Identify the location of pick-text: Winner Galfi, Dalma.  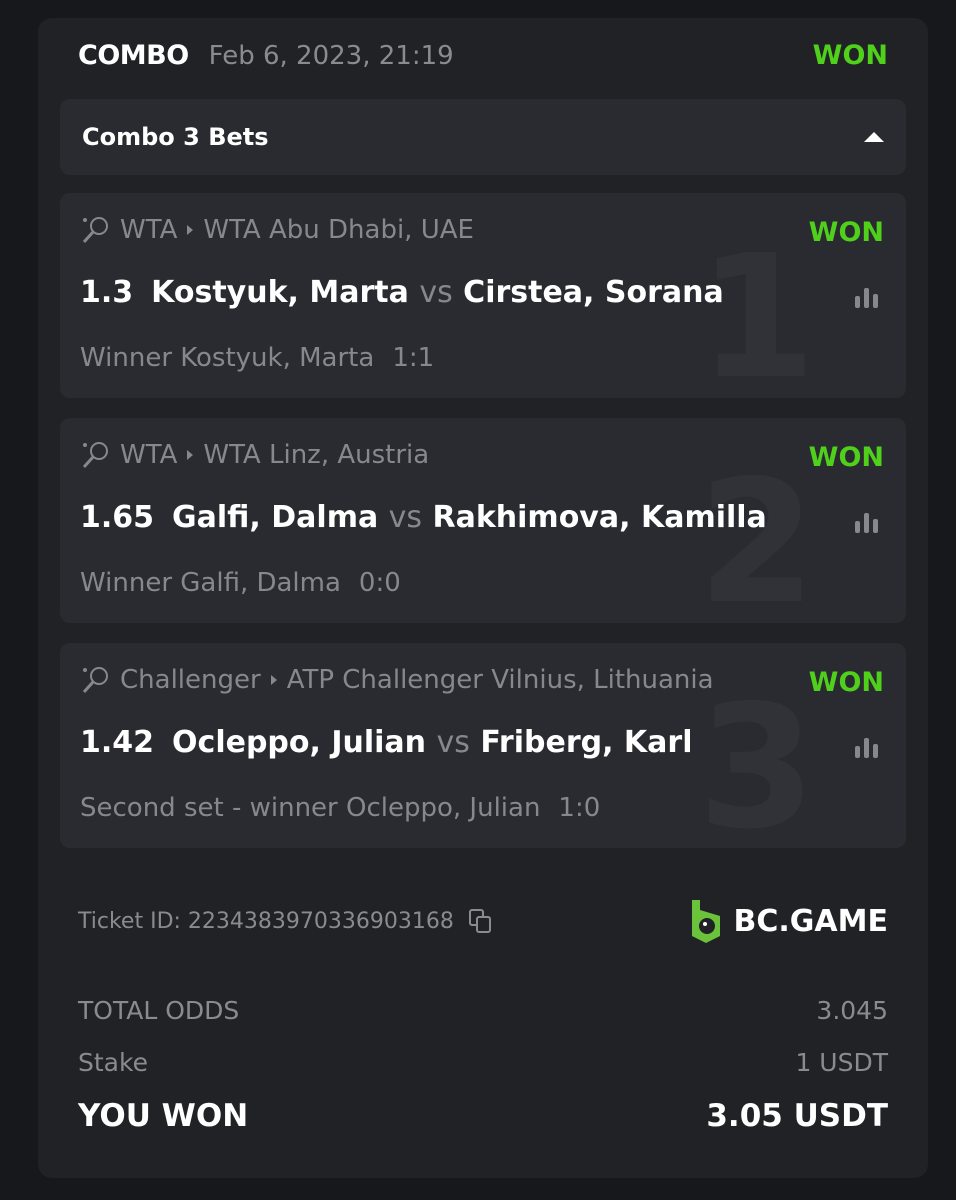
(210, 583).